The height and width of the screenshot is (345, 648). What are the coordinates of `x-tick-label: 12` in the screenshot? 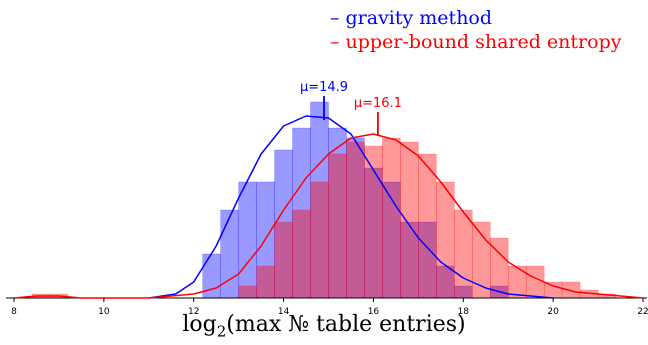 It's located at (193, 312).